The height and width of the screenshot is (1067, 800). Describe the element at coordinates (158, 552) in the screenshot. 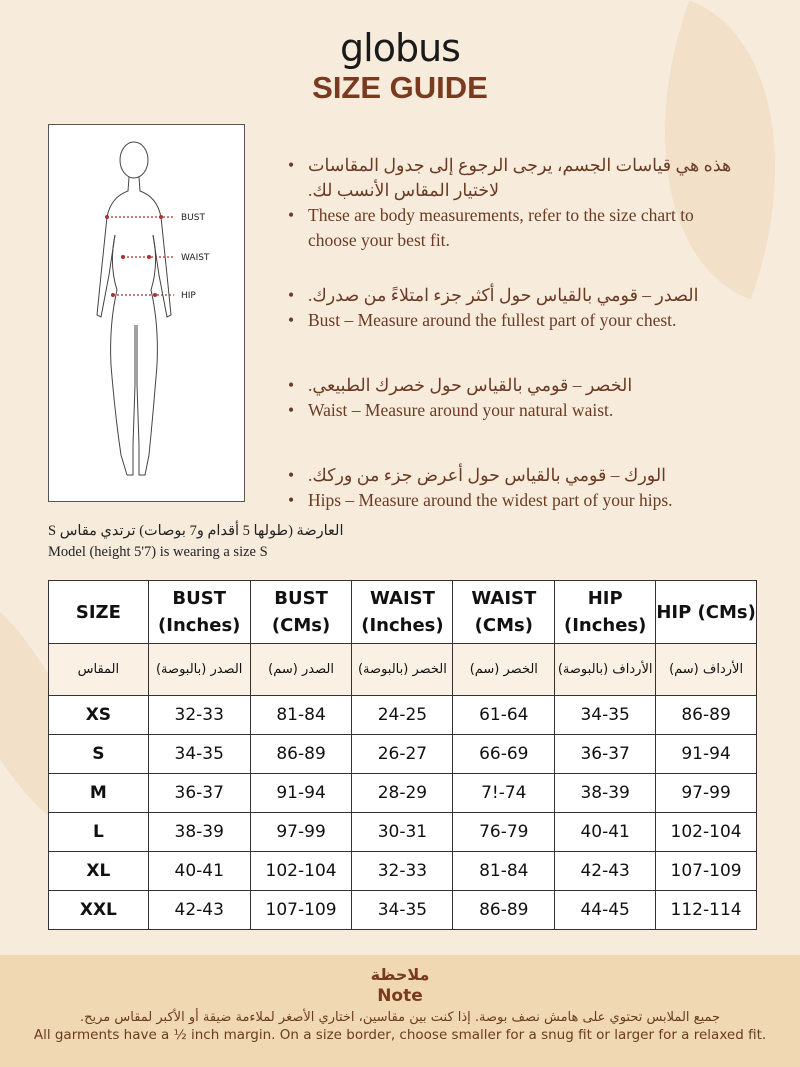

I see `model-info-en: Model (height 5'7) is wearing a size S` at that location.